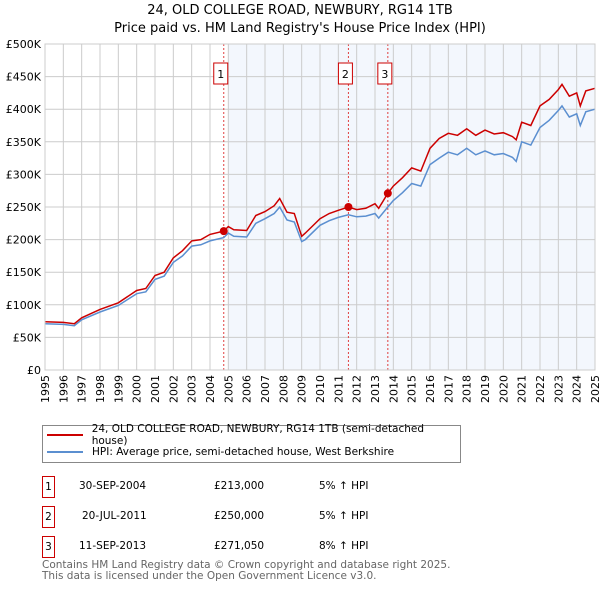 The height and width of the screenshot is (590, 600). Describe the element at coordinates (467, 389) in the screenshot. I see `x-tick-label: 2018` at that location.